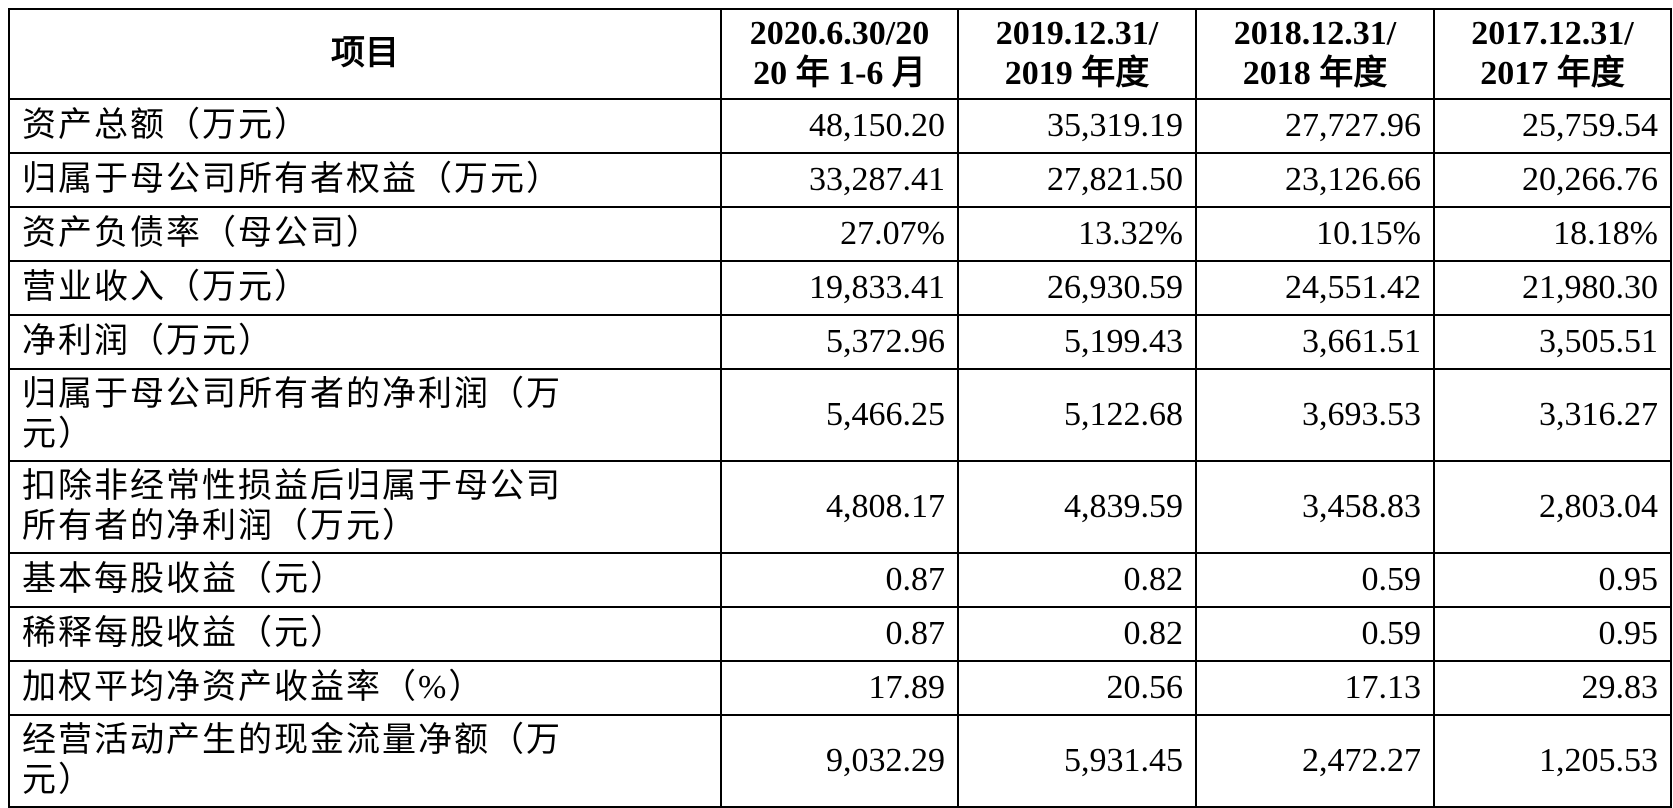 This screenshot has width=1673, height=808. What do you see at coordinates (148, 341) in the screenshot?
I see `row-label-text: 净利润（万元）` at bounding box center [148, 341].